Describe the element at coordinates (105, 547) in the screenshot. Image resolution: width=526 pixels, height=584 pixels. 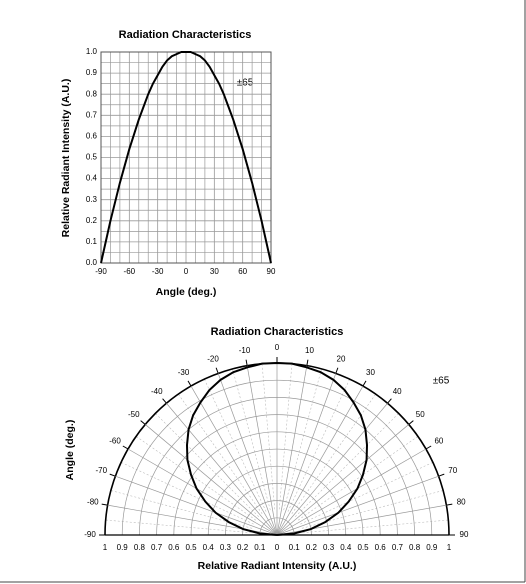
I see `r-tick-label: 1` at that location.